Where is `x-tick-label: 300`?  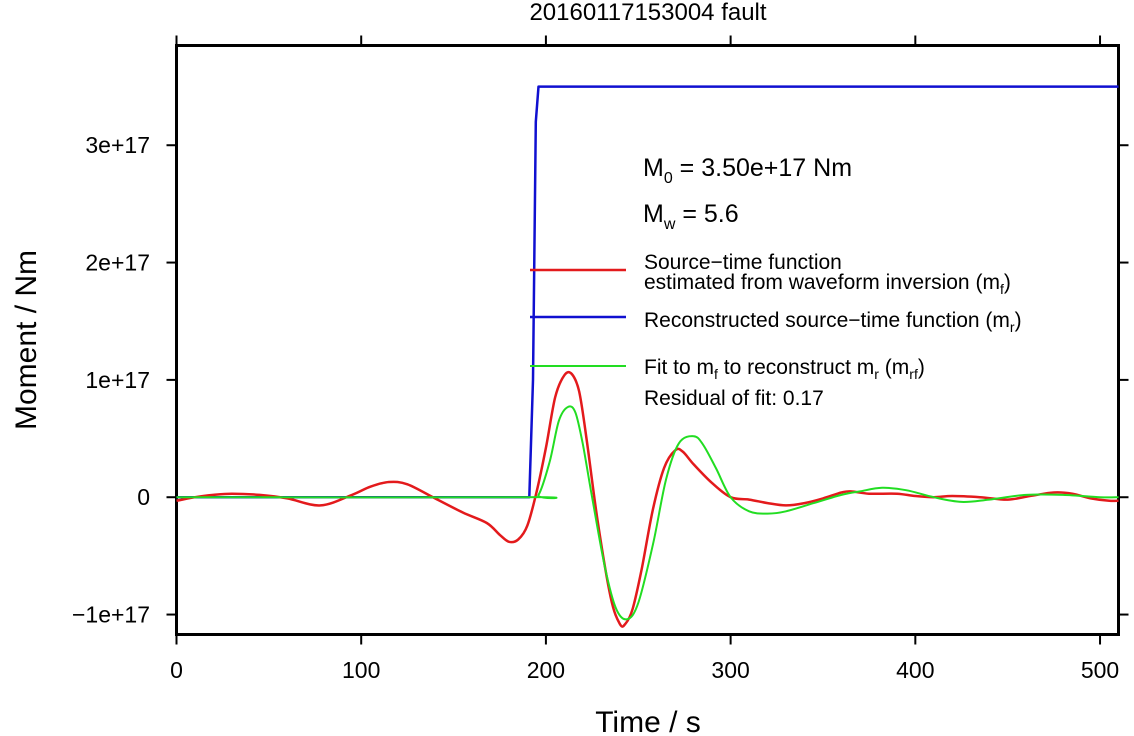 x-tick-label: 300 is located at coordinates (730, 670).